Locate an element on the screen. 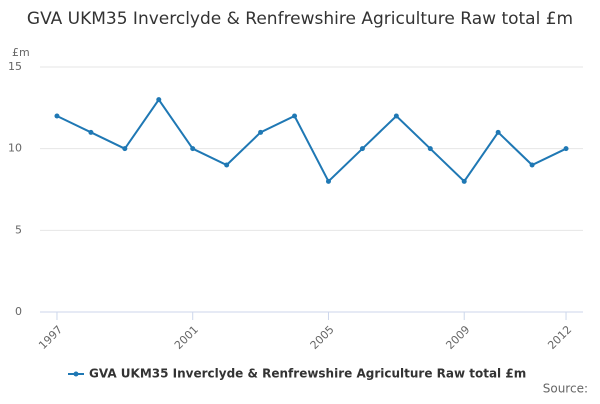 The image size is (600, 404). y-tick-label: 15 is located at coordinates (15, 66).